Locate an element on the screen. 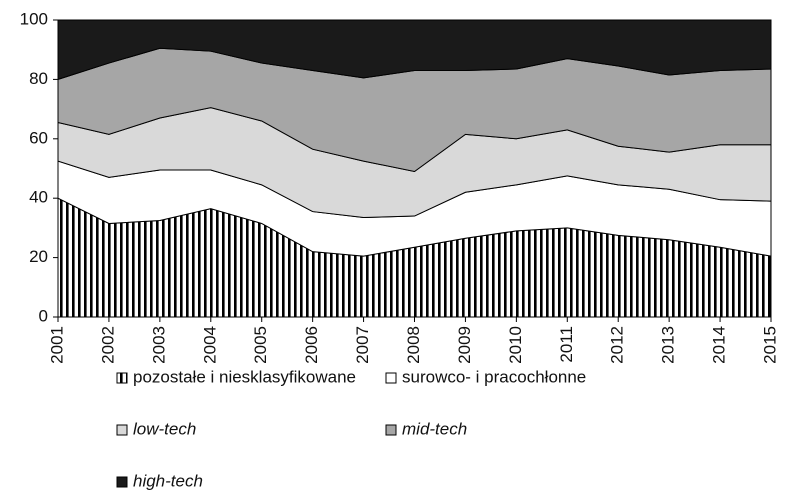 The width and height of the screenshot is (785, 504). y-tick-label: 40 is located at coordinates (38, 197).